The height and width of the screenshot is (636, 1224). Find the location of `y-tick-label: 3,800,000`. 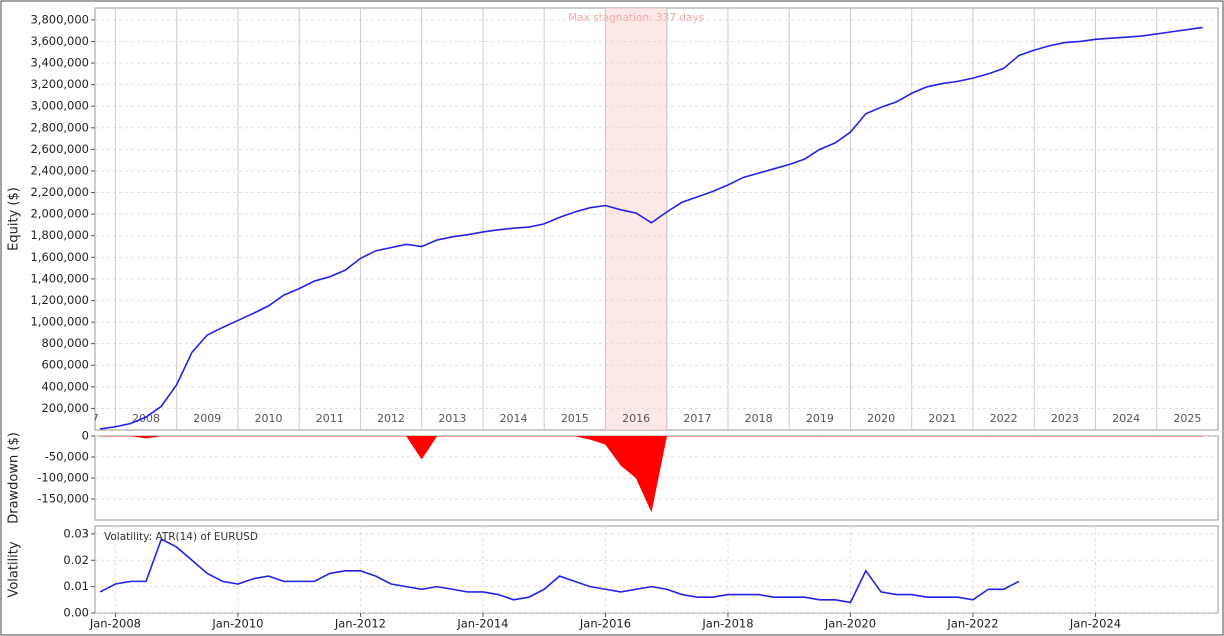

y-tick-label: 3,800,000 is located at coordinates (59, 19).